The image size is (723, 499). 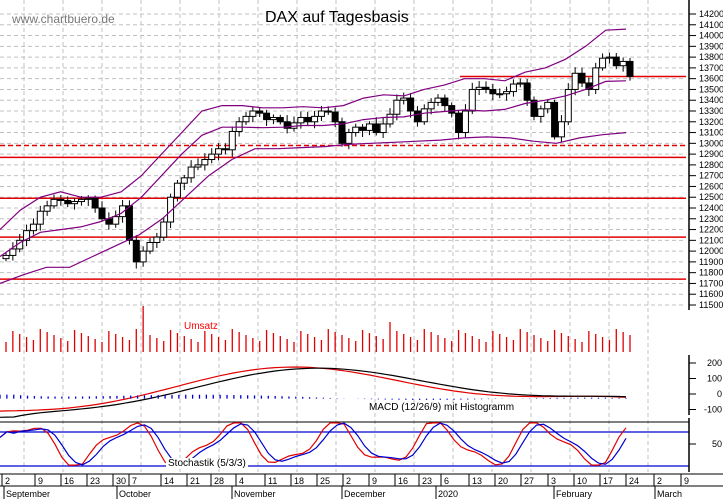 I want to click on svg-text: 12400, so click(x=711, y=208).